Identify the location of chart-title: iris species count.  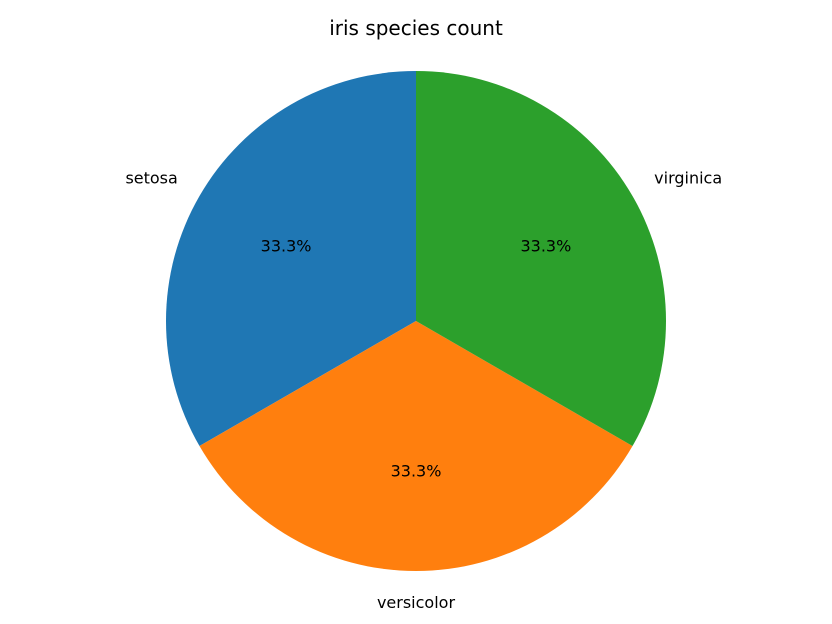
(416, 28).